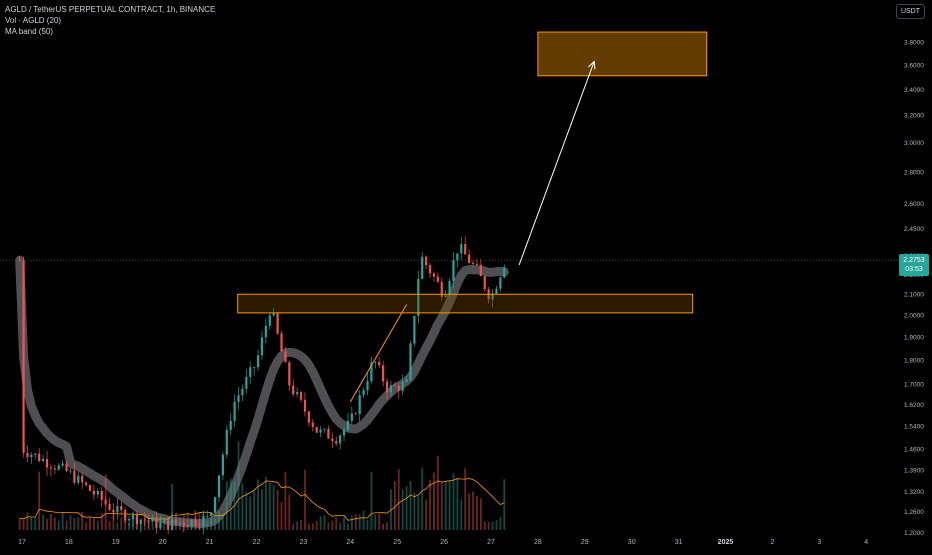 This screenshot has width=932, height=555. I want to click on volume-ma-line, so click(262, 499).